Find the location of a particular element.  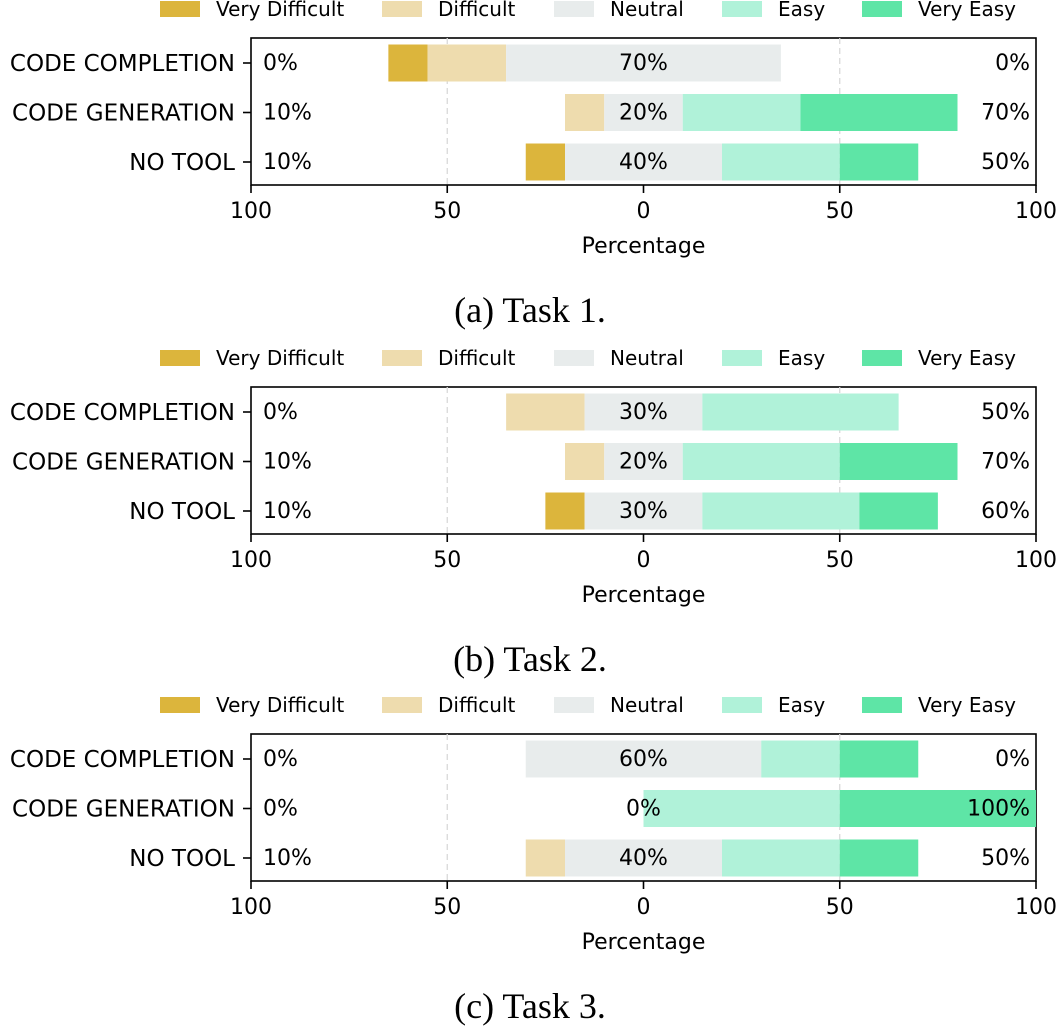

panel-caption: (a) Task 1. is located at coordinates (530, 310).